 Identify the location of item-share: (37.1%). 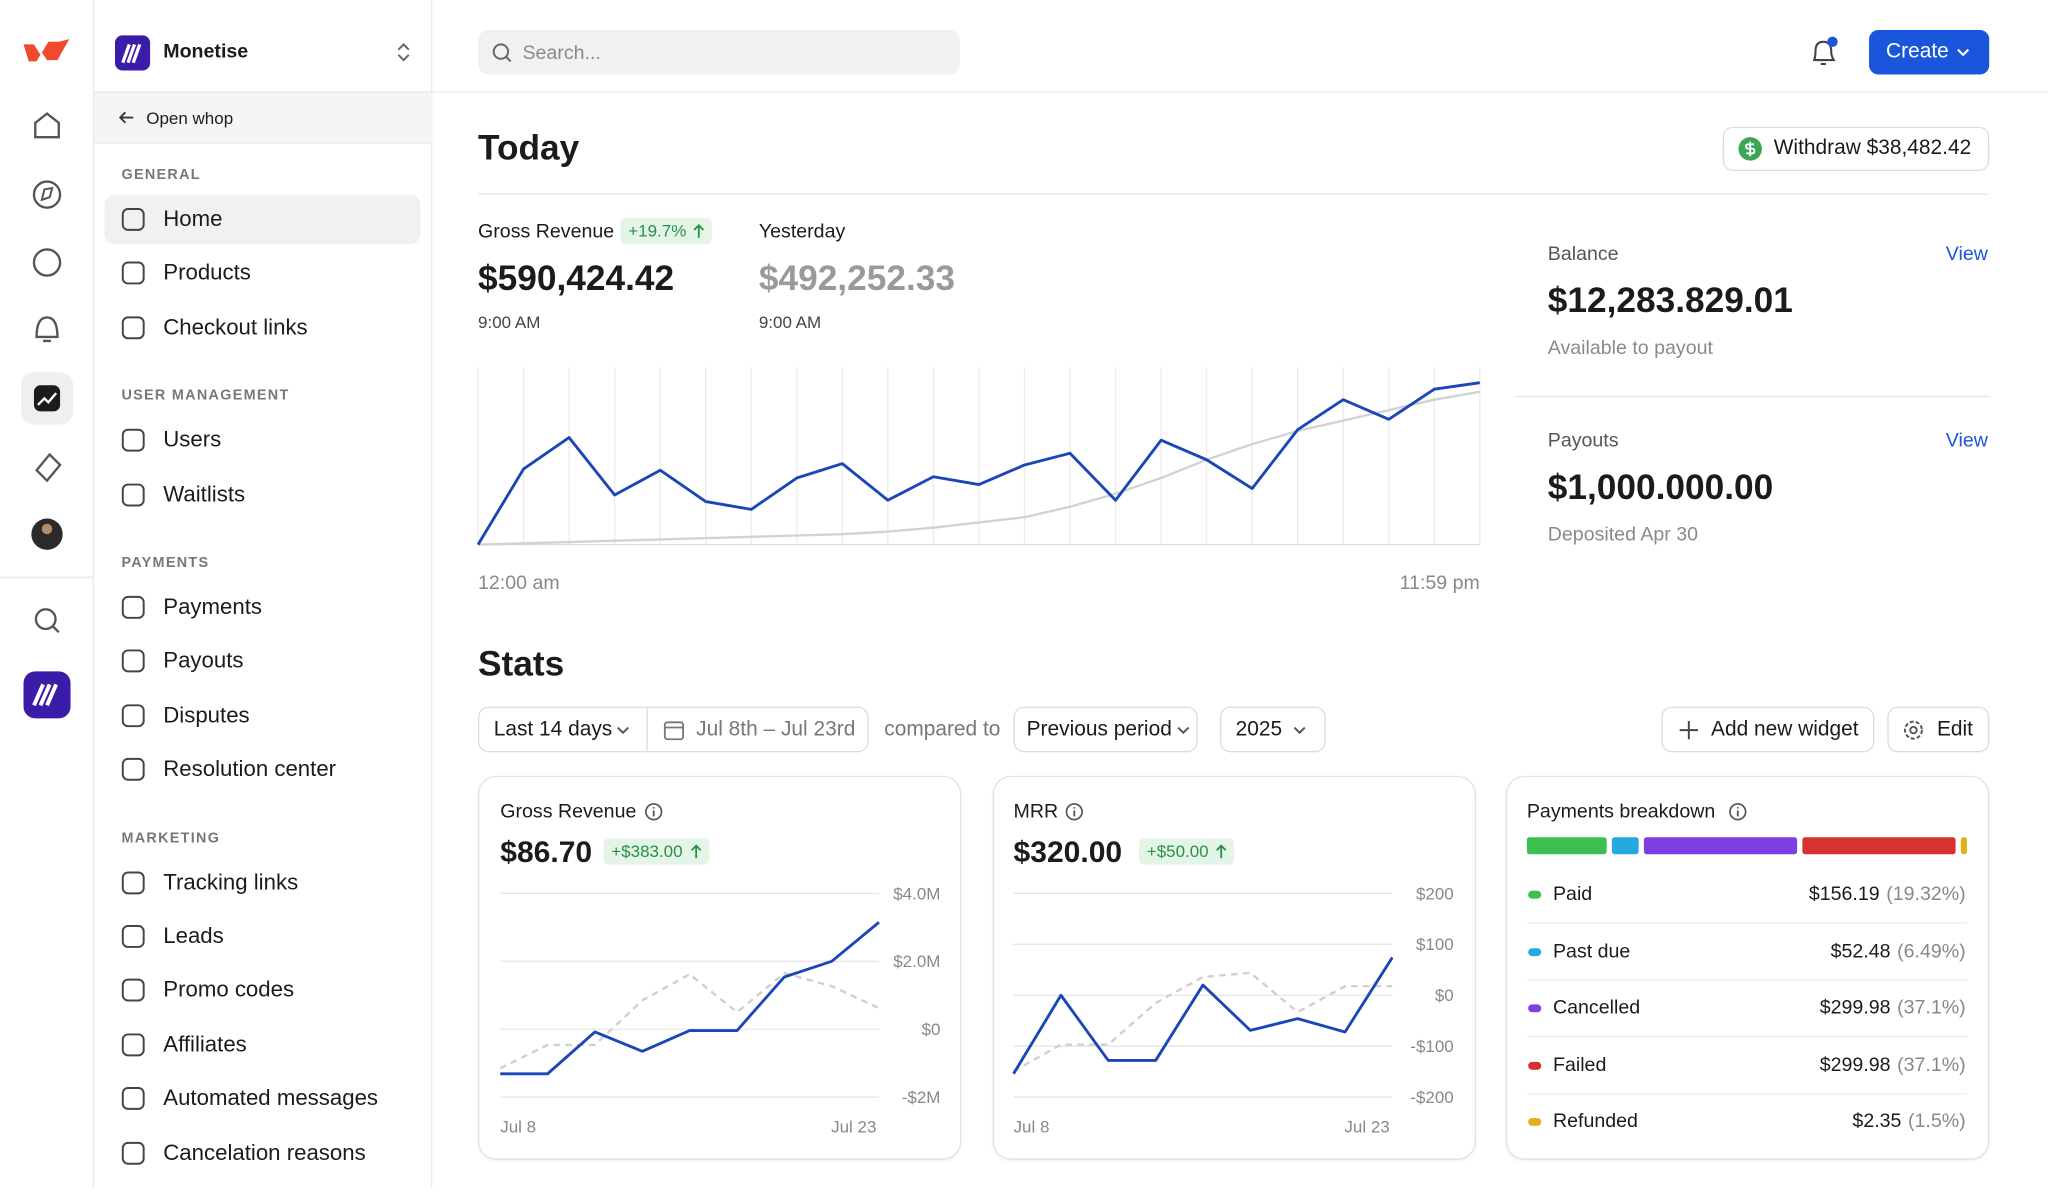
(1931, 1064).